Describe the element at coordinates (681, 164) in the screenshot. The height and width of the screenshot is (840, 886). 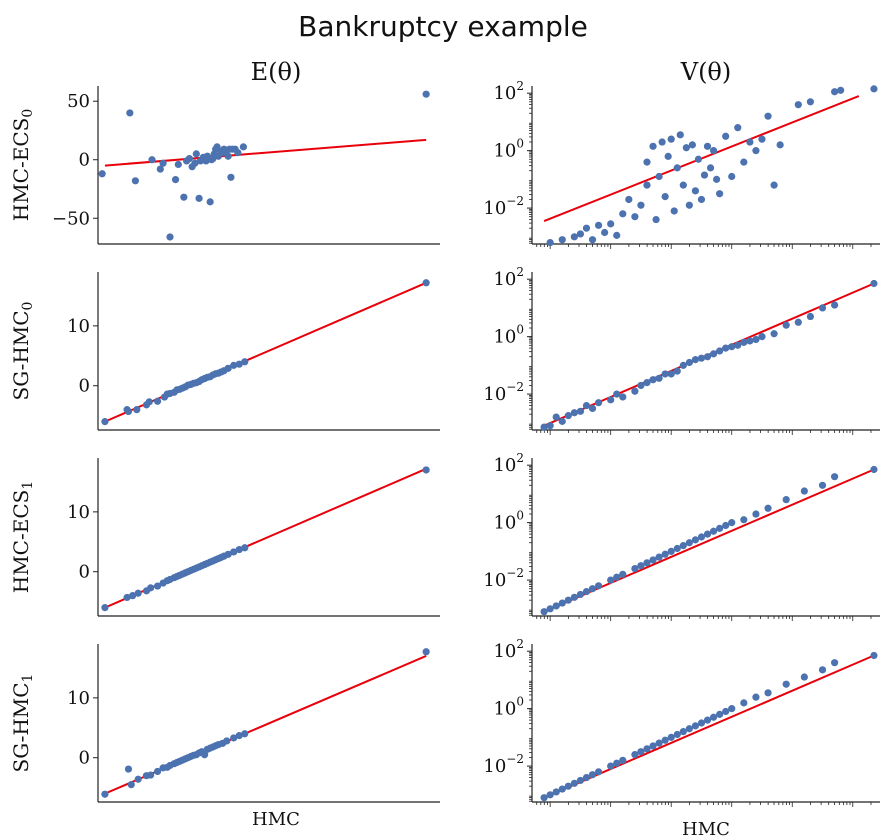
I see `panel-r0-c1: 102 100 10−2` at that location.